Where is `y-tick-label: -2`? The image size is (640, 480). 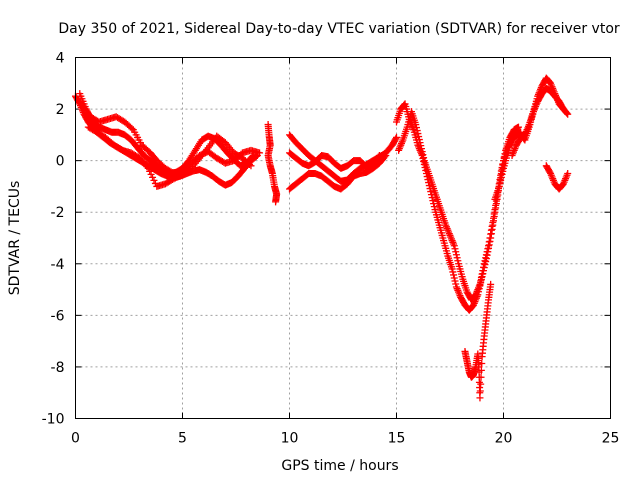 y-tick-label: -2 is located at coordinates (58, 213).